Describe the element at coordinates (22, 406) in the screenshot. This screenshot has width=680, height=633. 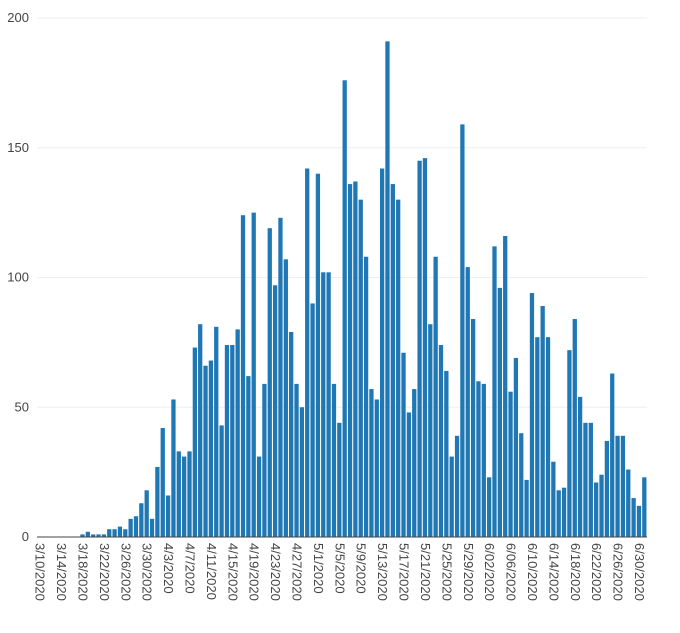
I see `y-tick-label: 50` at that location.